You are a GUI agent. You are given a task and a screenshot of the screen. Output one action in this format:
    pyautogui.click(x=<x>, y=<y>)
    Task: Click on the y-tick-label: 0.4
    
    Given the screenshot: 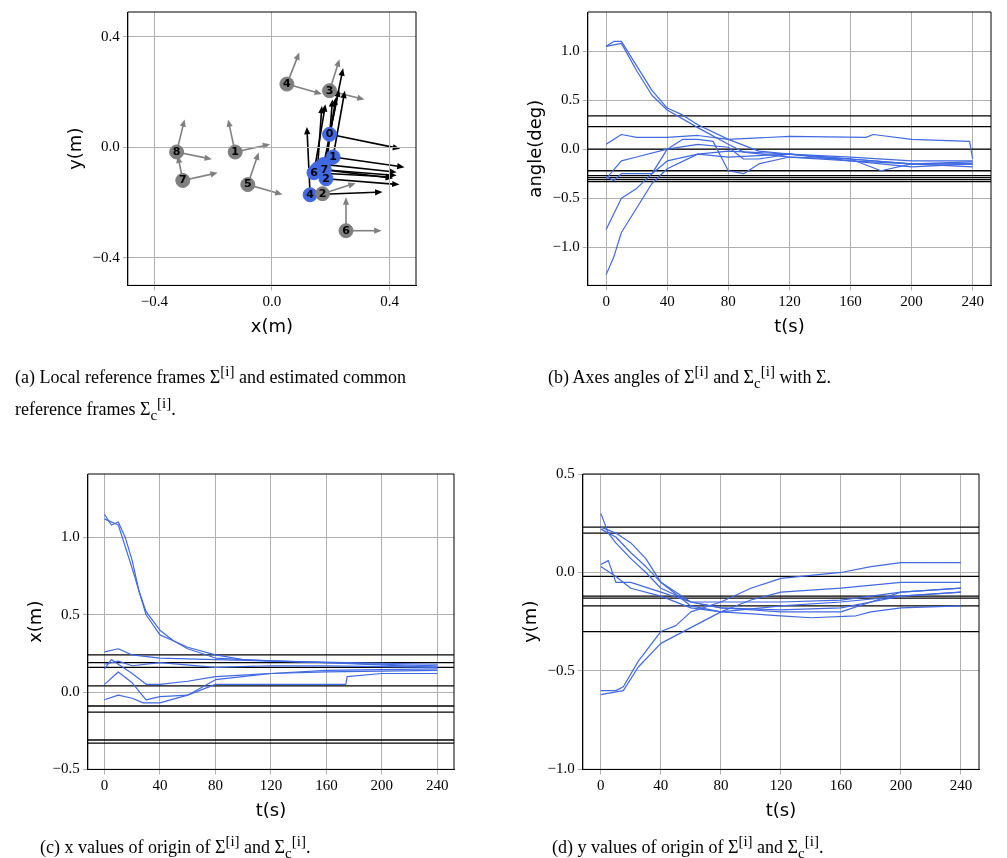 What is the action you would take?
    pyautogui.click(x=111, y=35)
    